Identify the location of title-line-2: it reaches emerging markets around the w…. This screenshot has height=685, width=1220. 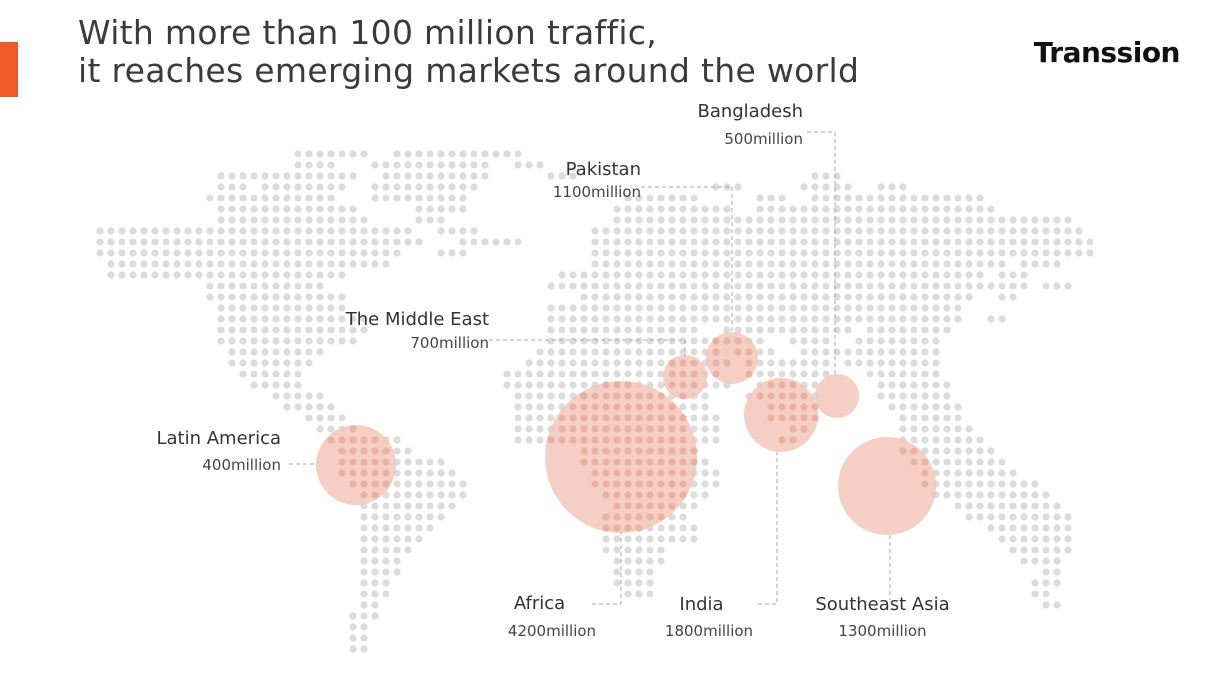
(469, 70).